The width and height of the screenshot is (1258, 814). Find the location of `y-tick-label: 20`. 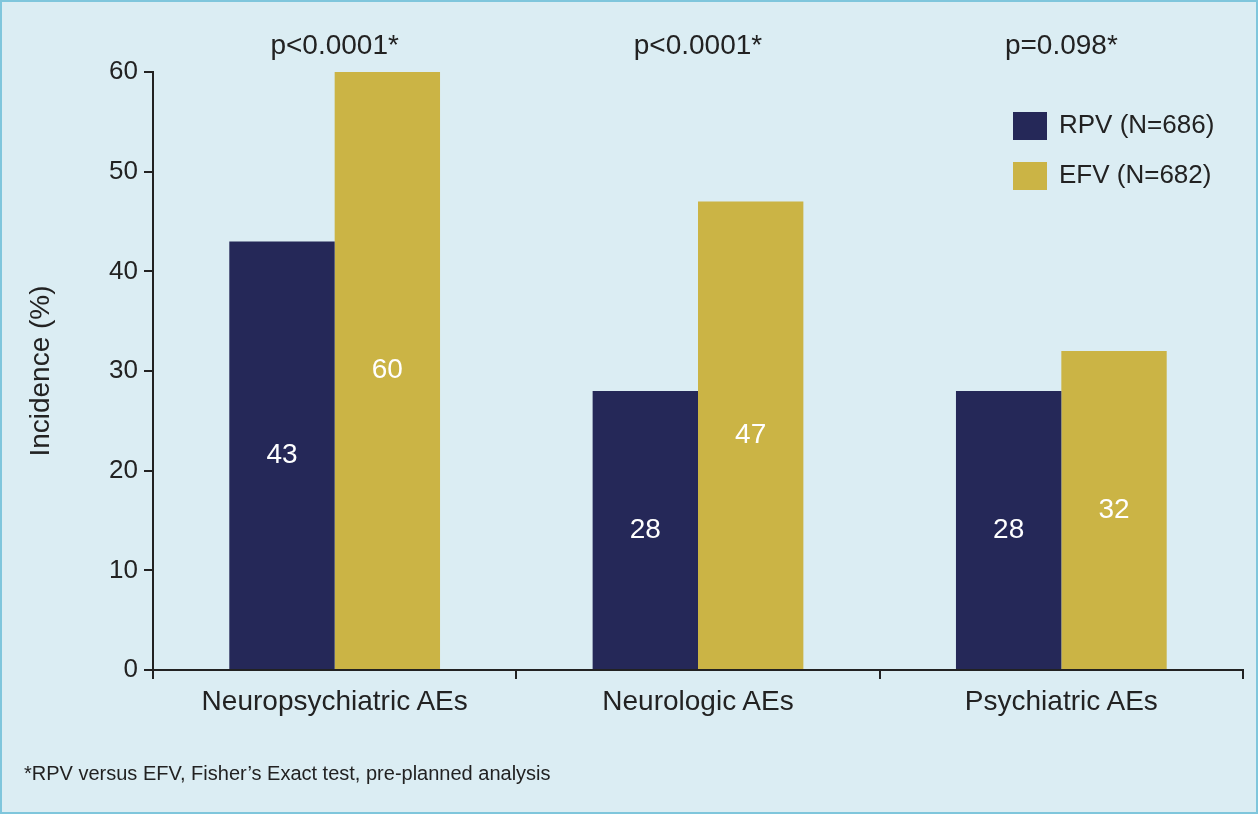

y-tick-label: 20 is located at coordinates (123, 468).